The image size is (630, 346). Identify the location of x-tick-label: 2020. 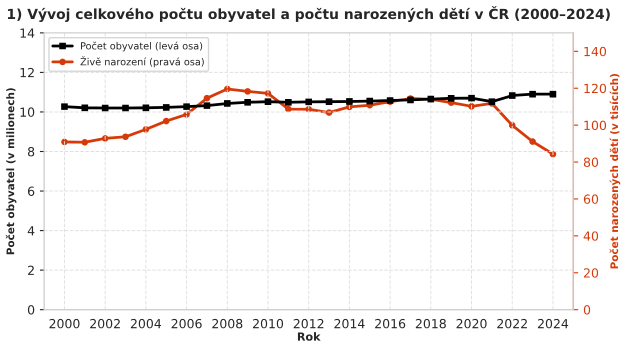
(471, 323).